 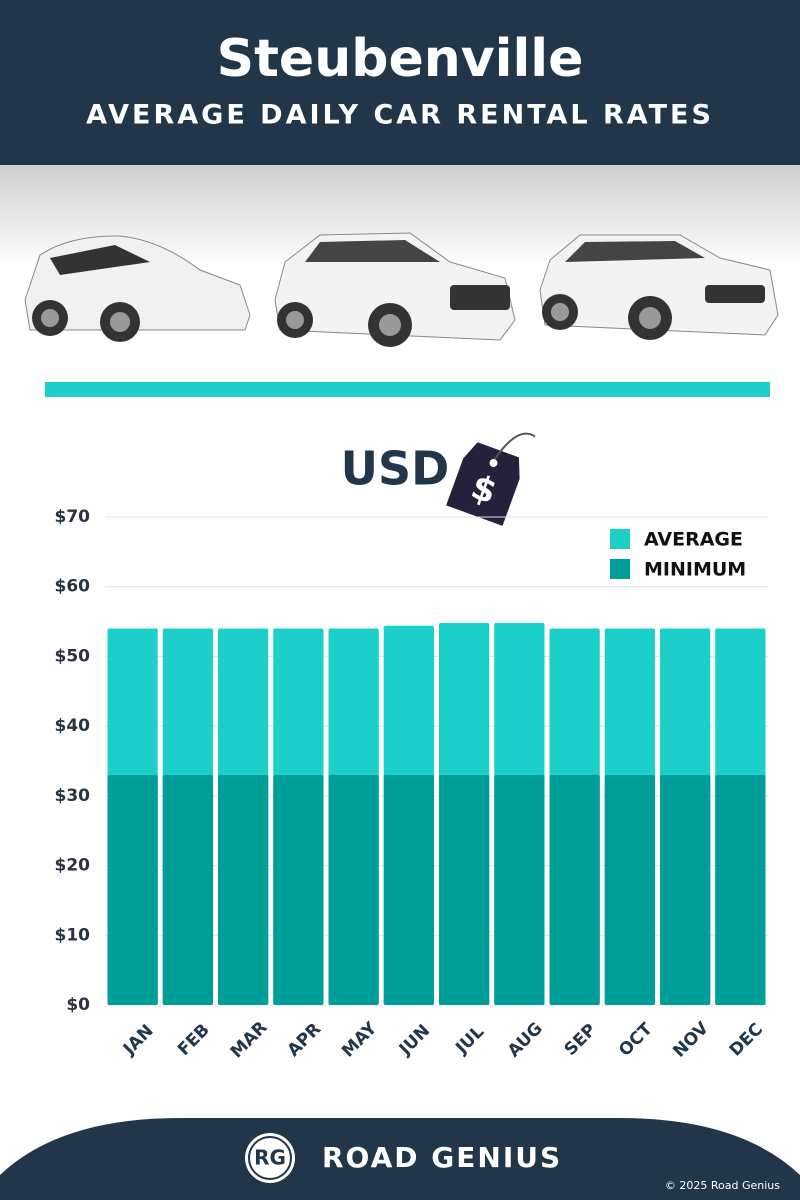 I want to click on x-tick-label: NOV, so click(x=691, y=1040).